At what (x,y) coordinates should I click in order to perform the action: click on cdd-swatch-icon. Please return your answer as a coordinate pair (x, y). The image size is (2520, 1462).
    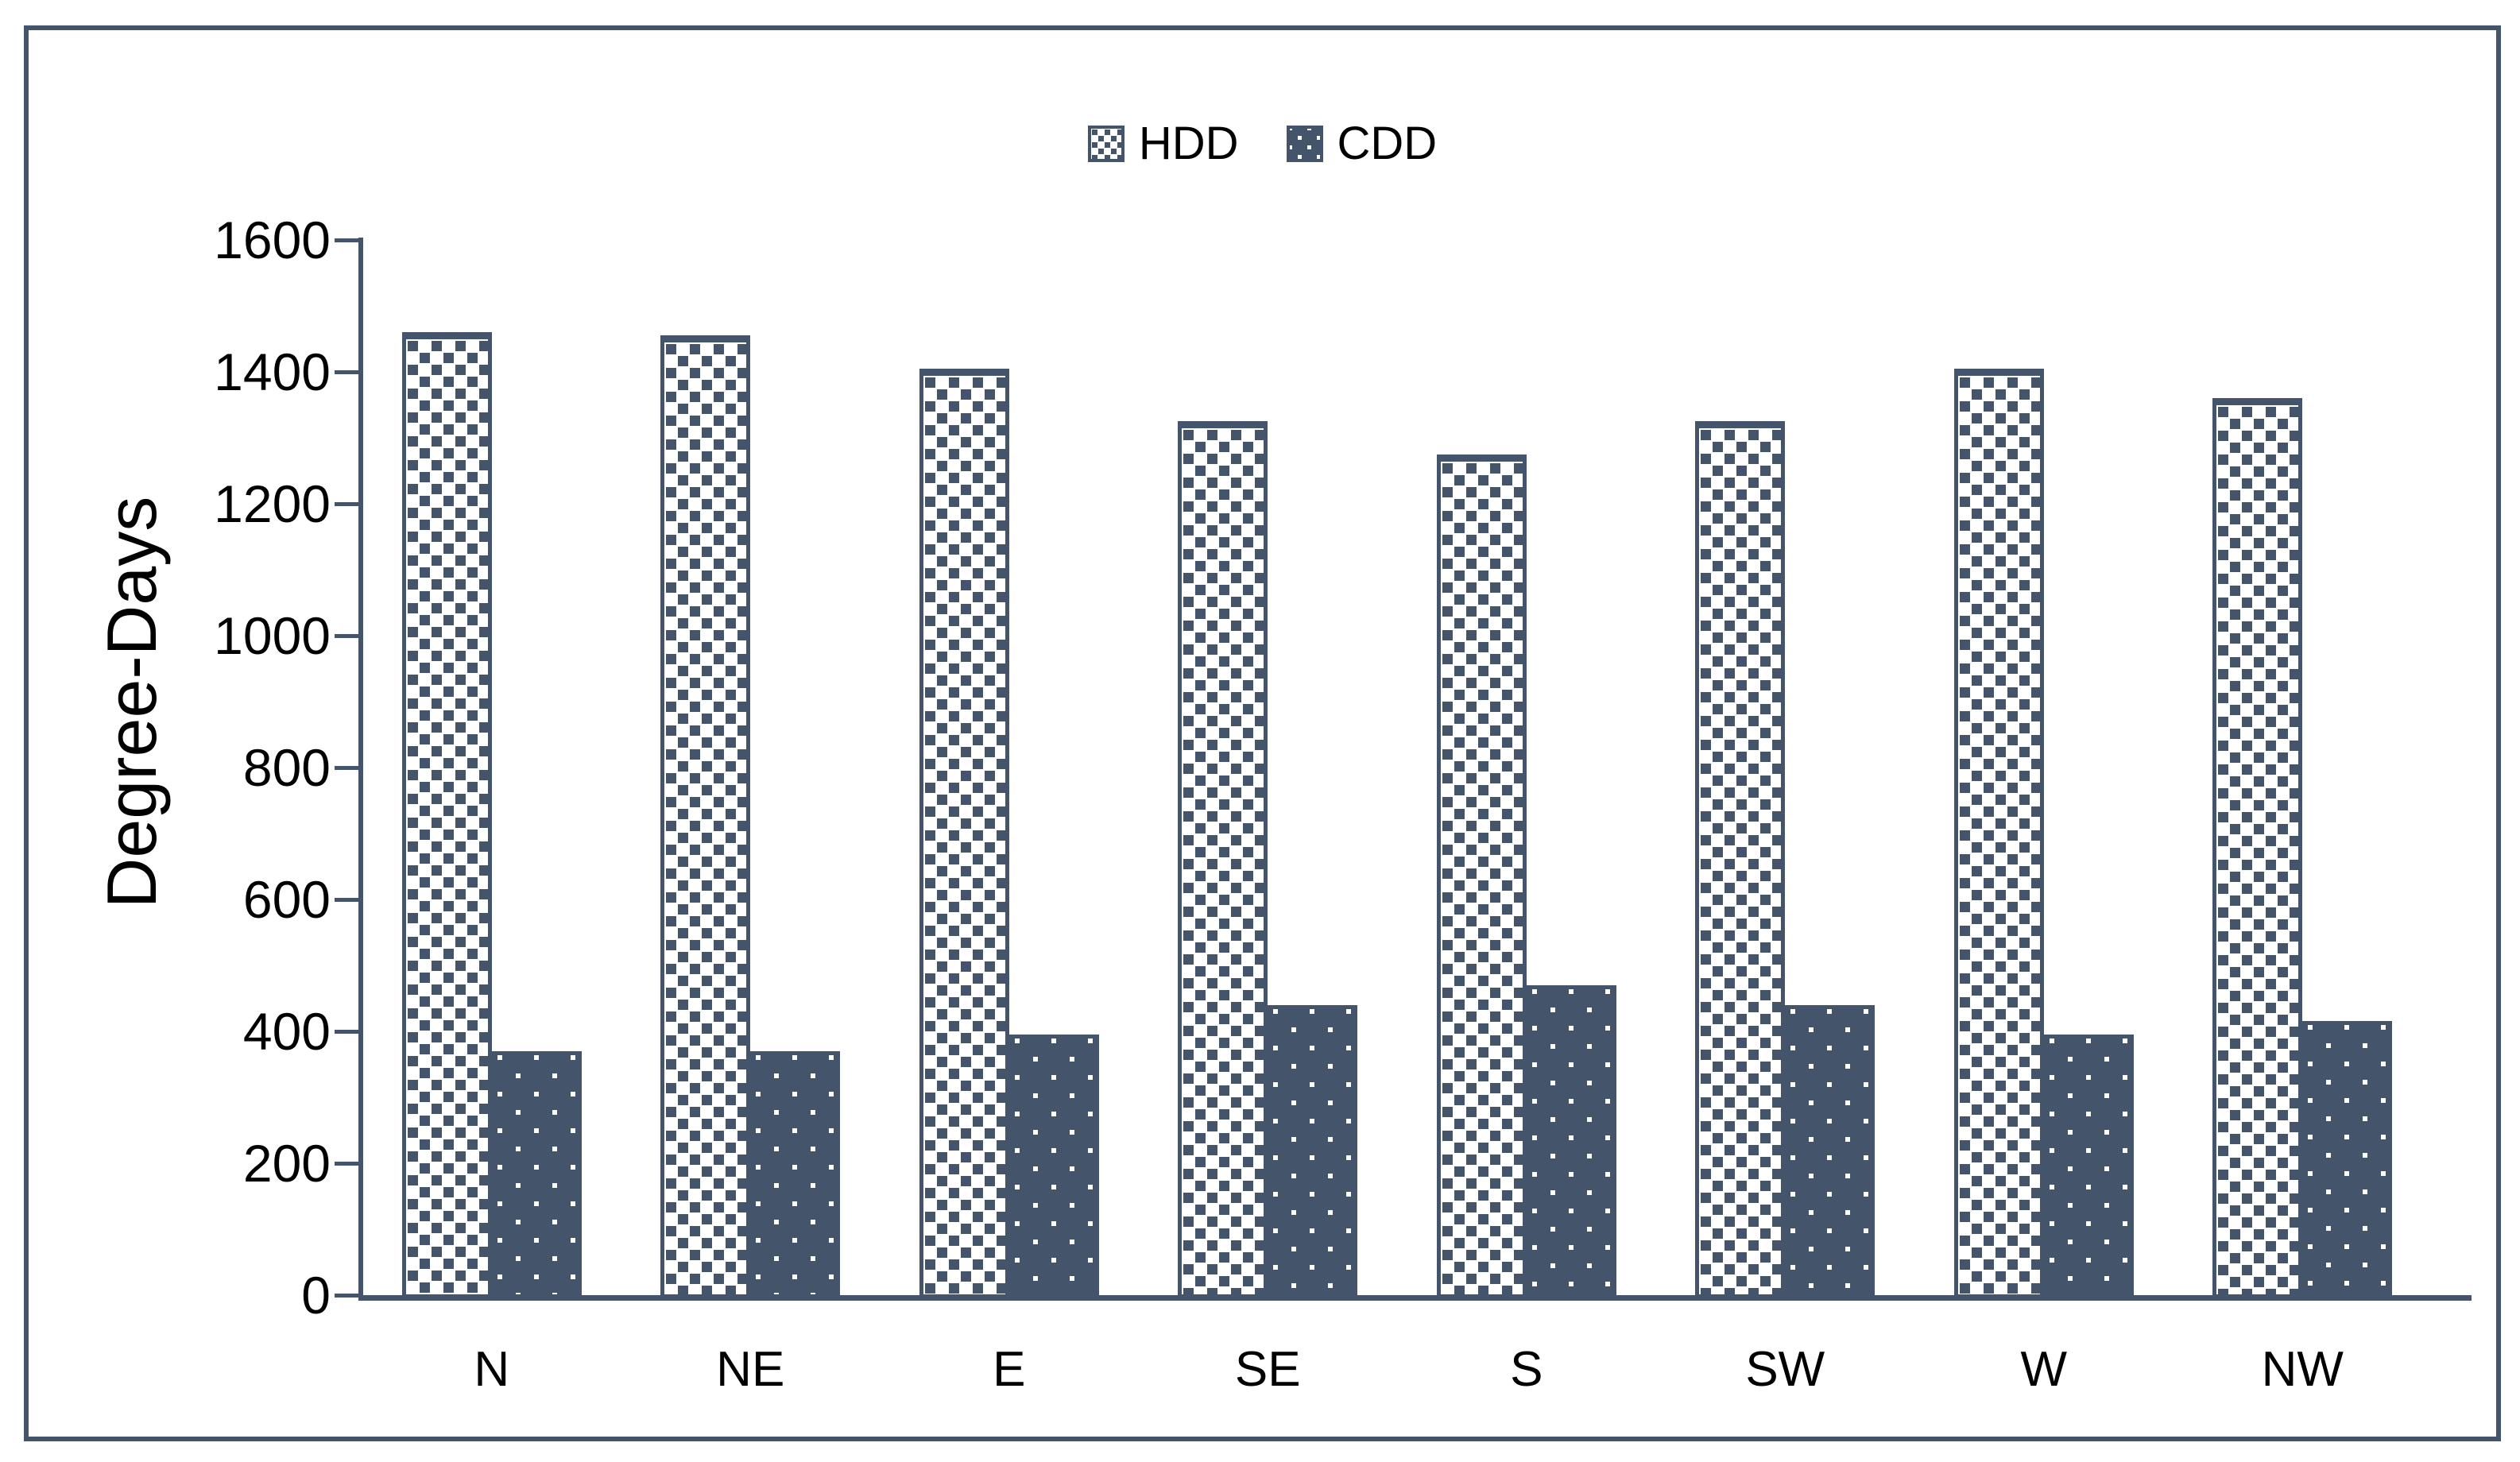
    Looking at the image, I should click on (1304, 144).